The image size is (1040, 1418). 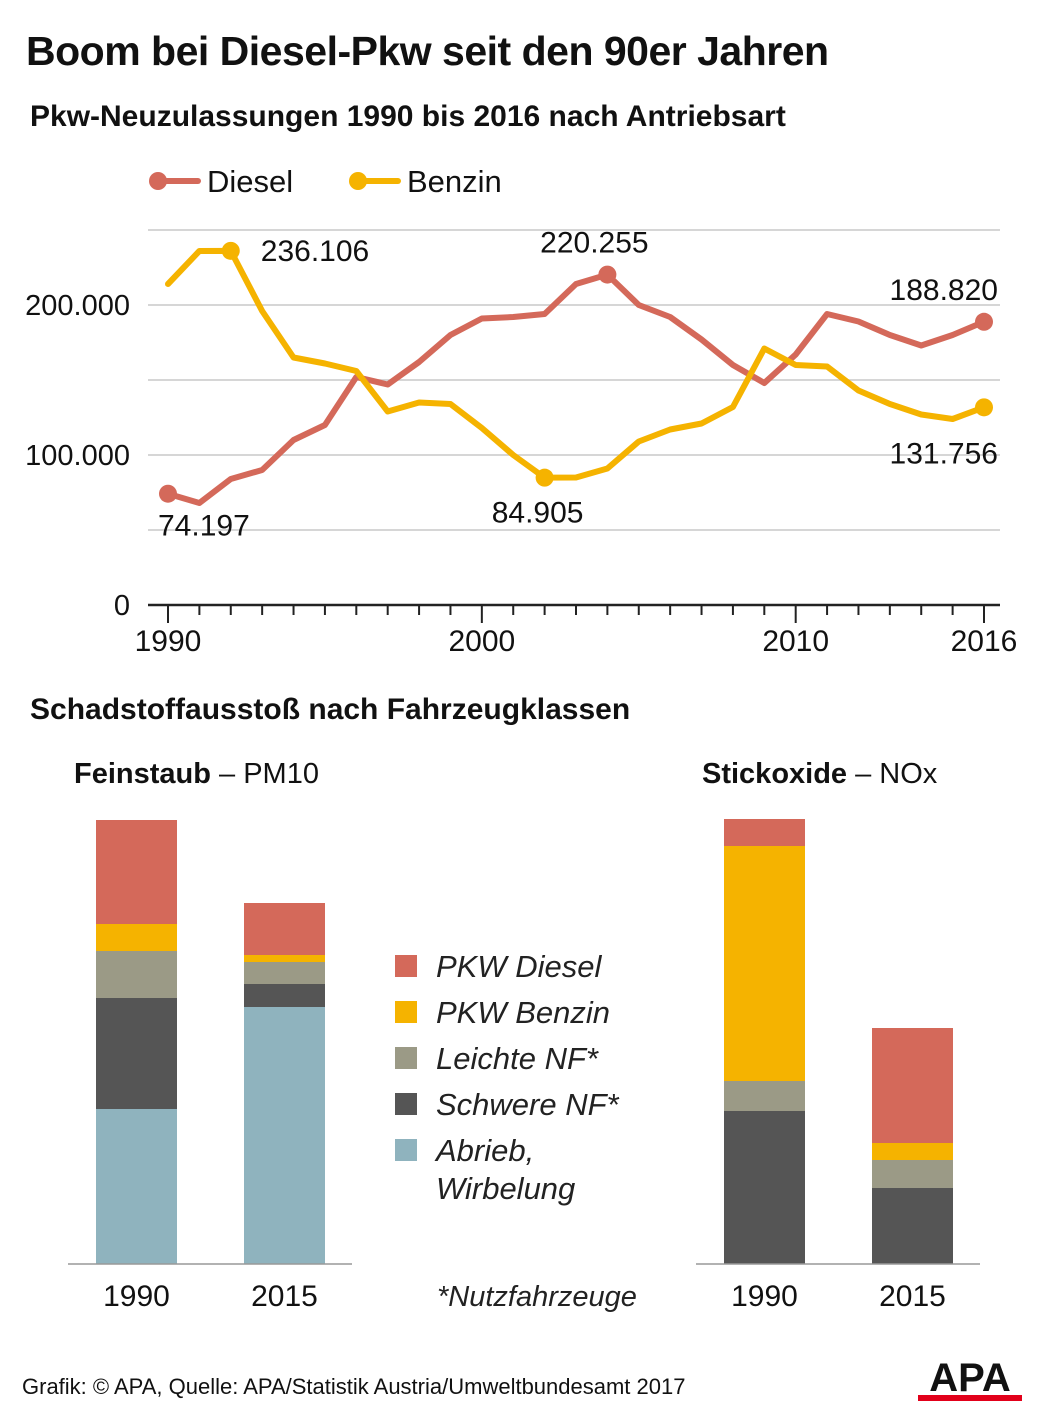 I want to click on legend-label: Abrieb,, so click(x=484, y=1150).